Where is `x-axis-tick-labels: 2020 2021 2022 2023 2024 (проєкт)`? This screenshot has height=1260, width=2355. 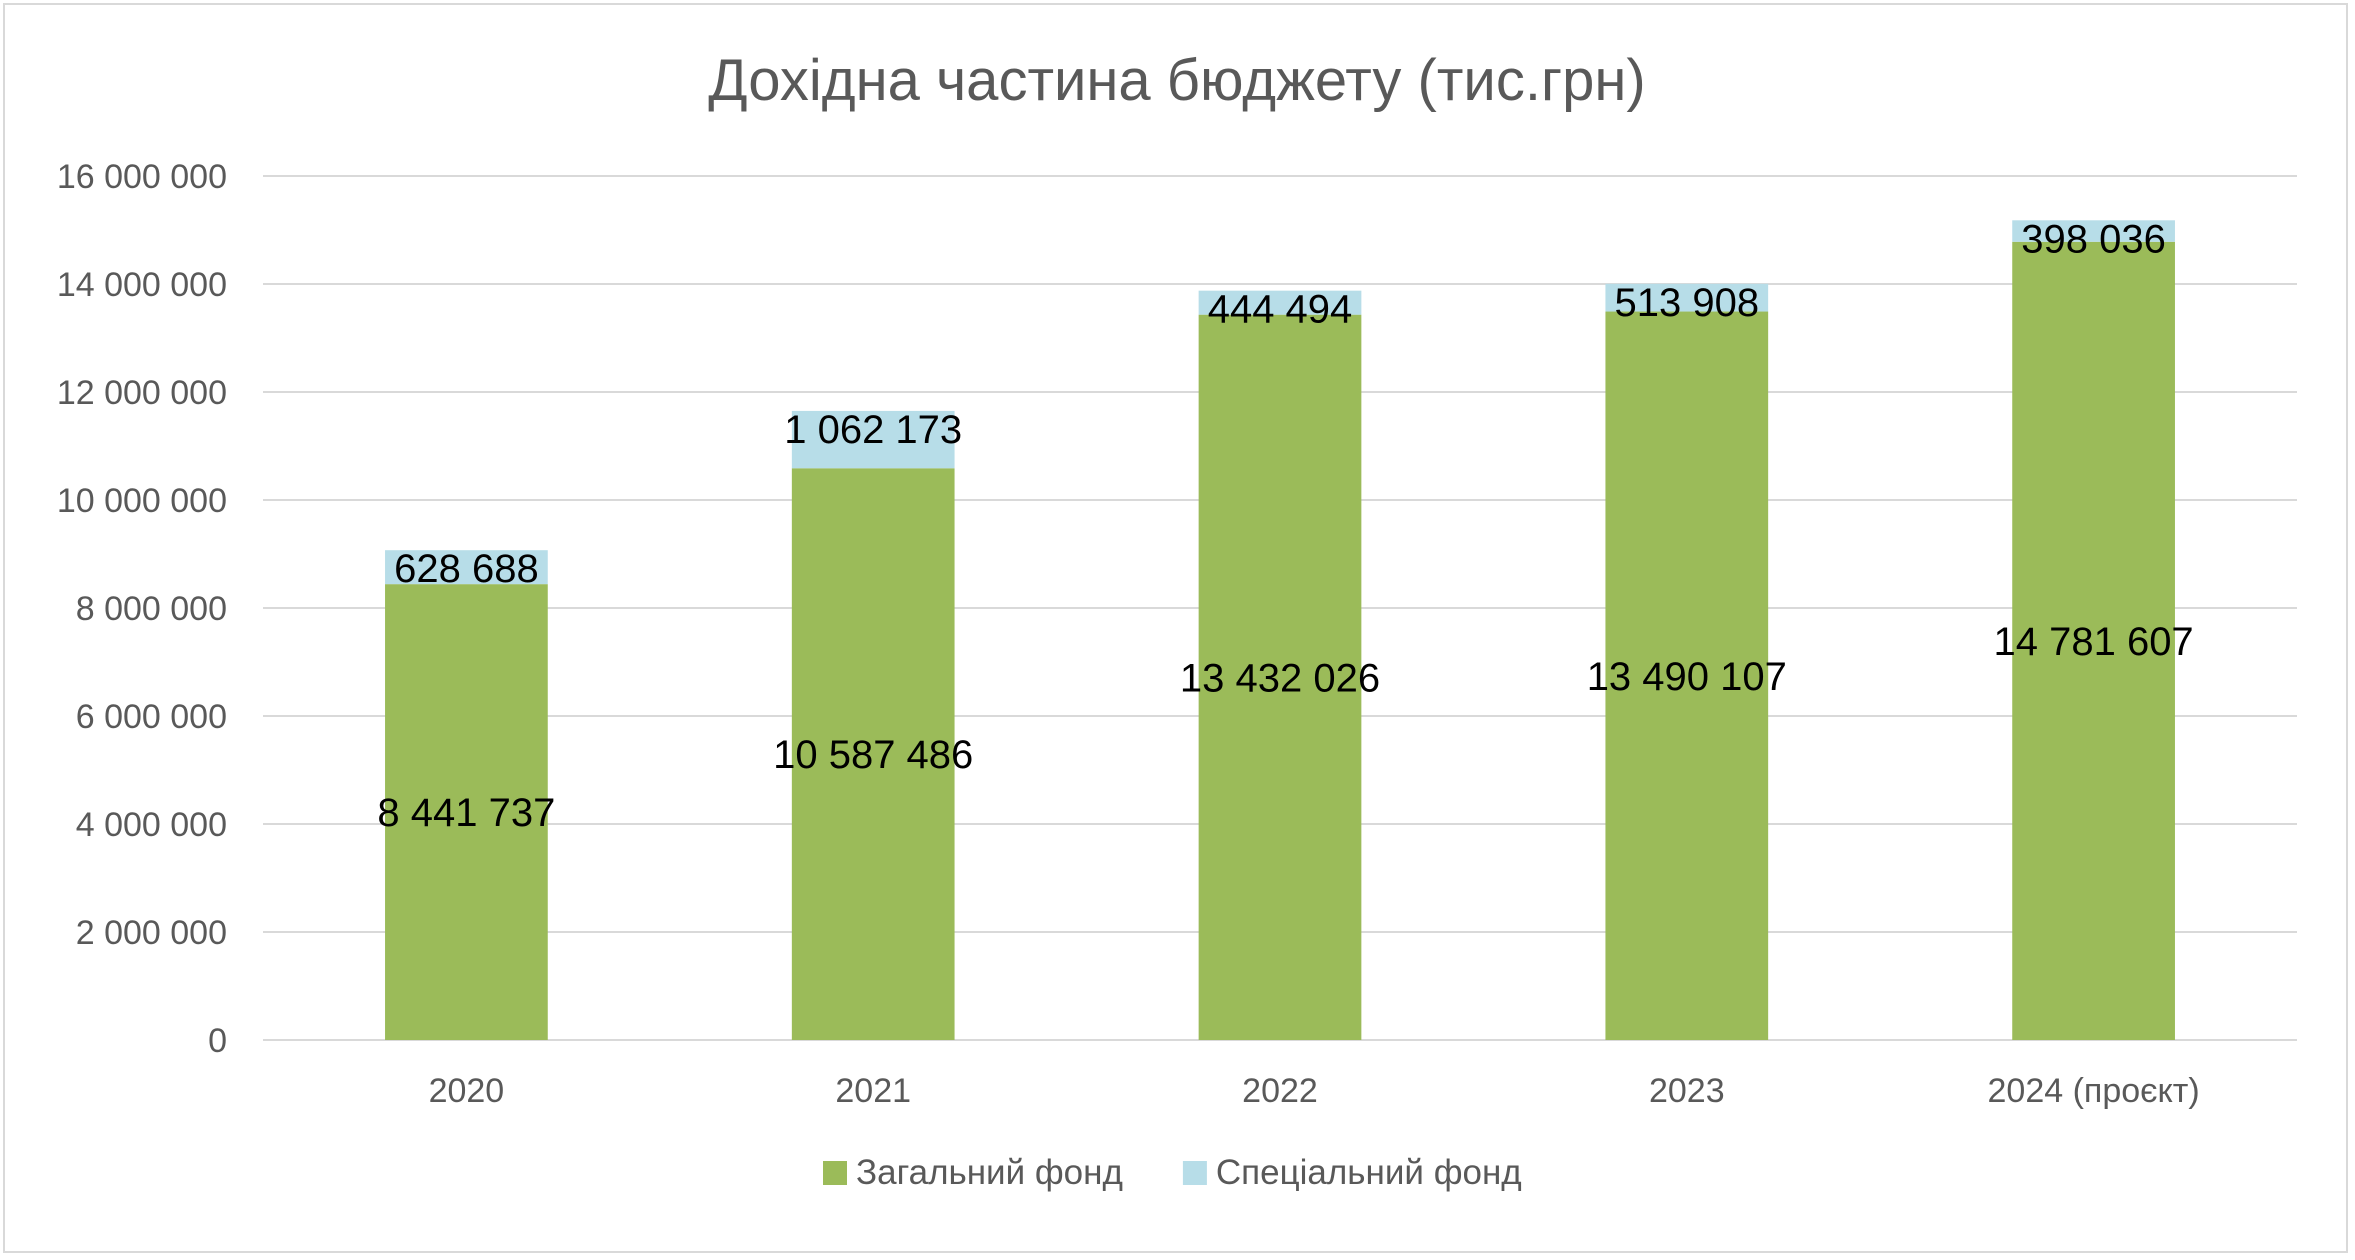 x-axis-tick-labels: 2020 2021 2022 2023 2024 (проєкт) is located at coordinates (1314, 1091).